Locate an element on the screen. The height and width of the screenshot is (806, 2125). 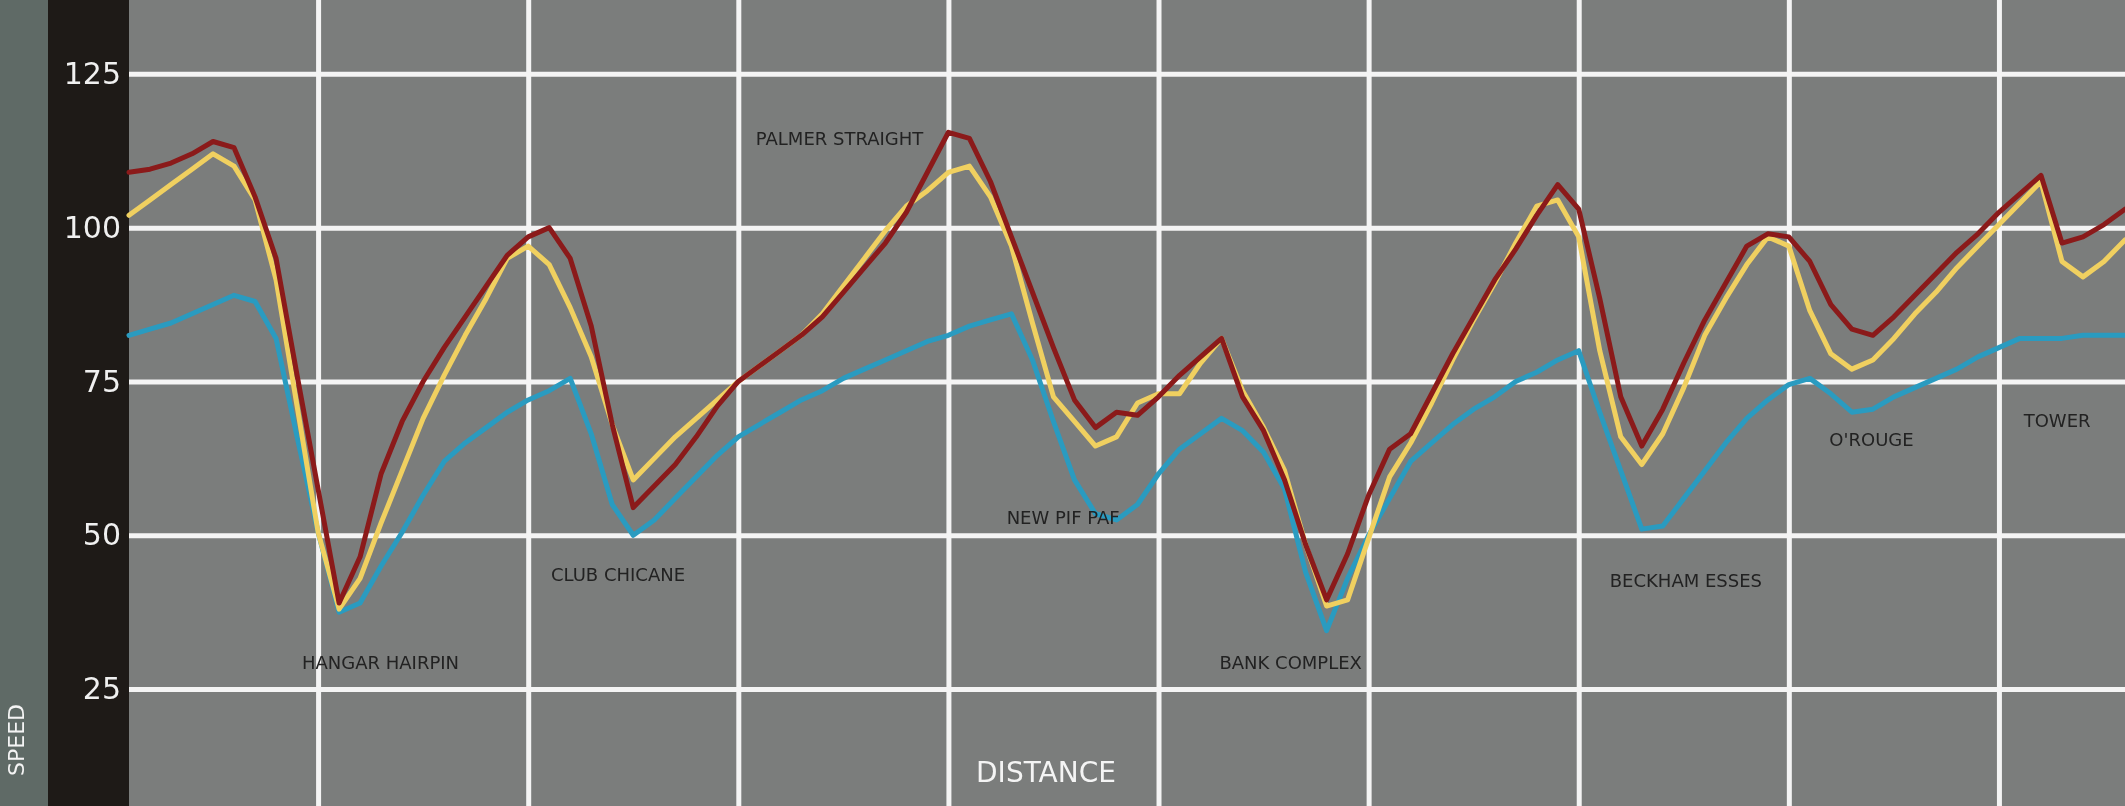
annotation: O'ROUGE is located at coordinates (1871, 439).